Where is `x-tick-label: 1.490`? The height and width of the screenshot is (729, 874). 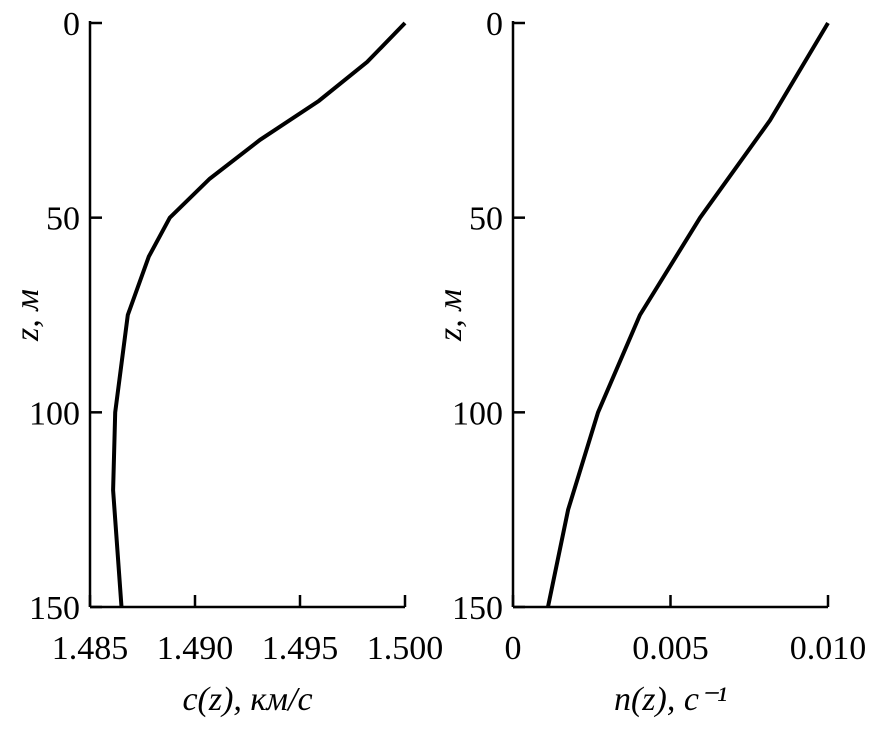 x-tick-label: 1.490 is located at coordinates (195, 648).